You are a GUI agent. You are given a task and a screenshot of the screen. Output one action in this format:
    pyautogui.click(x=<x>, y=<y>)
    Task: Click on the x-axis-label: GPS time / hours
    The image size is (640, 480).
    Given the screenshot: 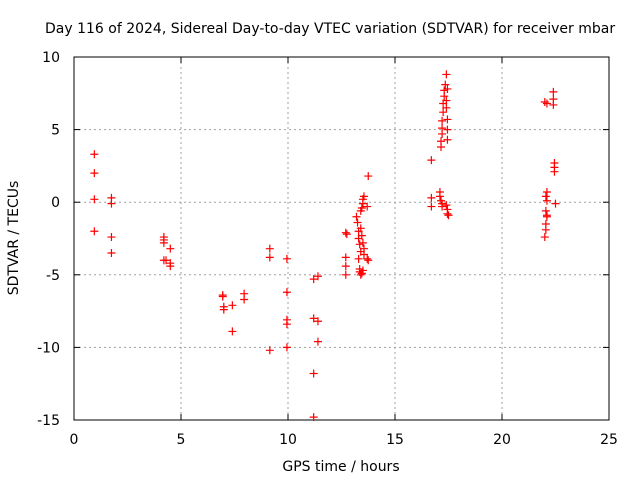 What is the action you would take?
    pyautogui.click(x=340, y=467)
    